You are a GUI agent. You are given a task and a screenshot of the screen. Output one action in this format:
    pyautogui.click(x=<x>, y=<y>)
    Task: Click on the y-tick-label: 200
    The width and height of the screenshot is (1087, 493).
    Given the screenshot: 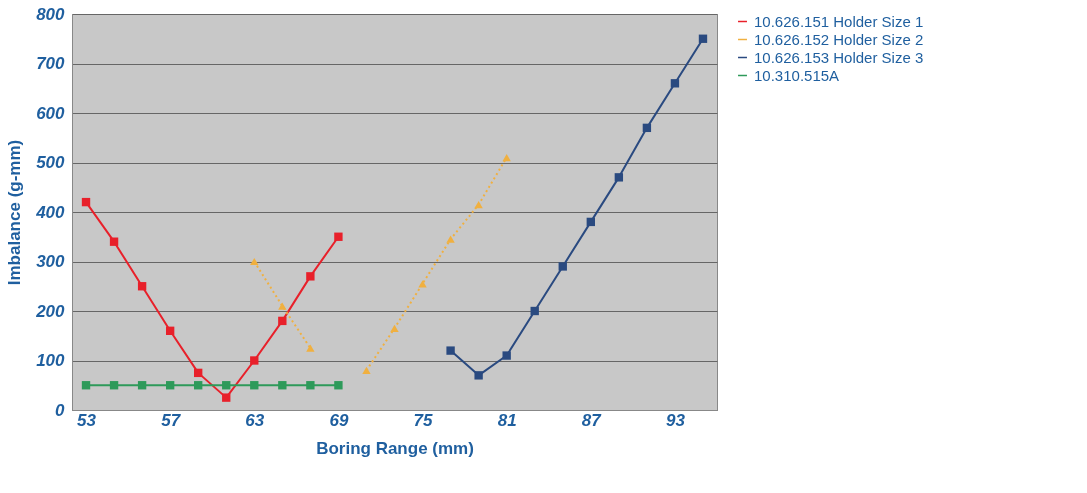 What is the action you would take?
    pyautogui.click(x=50, y=311)
    